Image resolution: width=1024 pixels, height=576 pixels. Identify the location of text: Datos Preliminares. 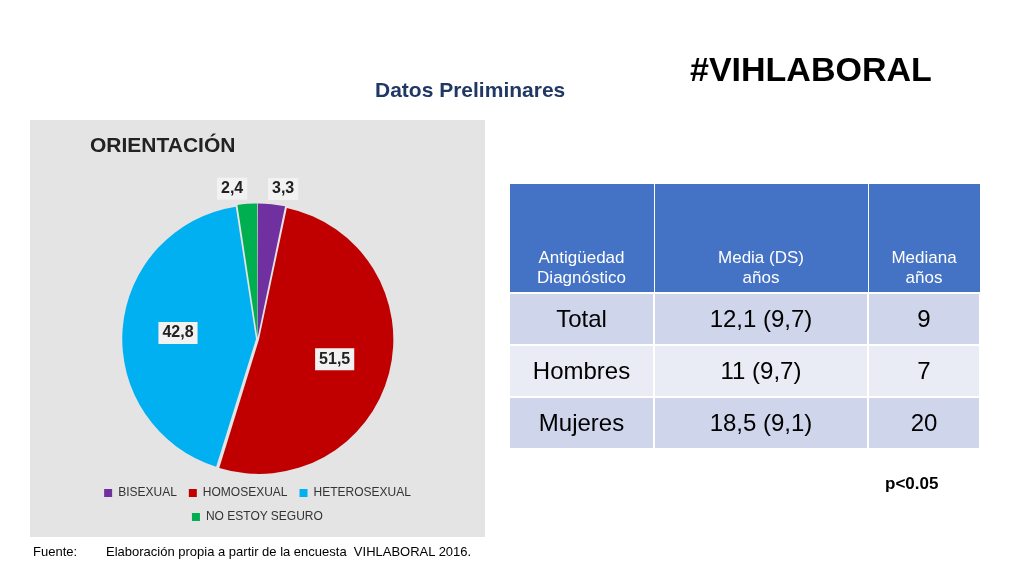
(470, 90).